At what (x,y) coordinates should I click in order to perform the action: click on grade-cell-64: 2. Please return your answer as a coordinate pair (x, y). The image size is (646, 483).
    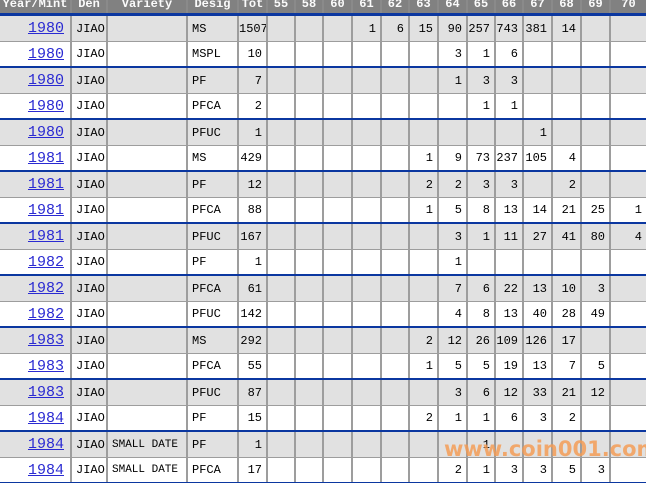
    Looking at the image, I should click on (453, 470).